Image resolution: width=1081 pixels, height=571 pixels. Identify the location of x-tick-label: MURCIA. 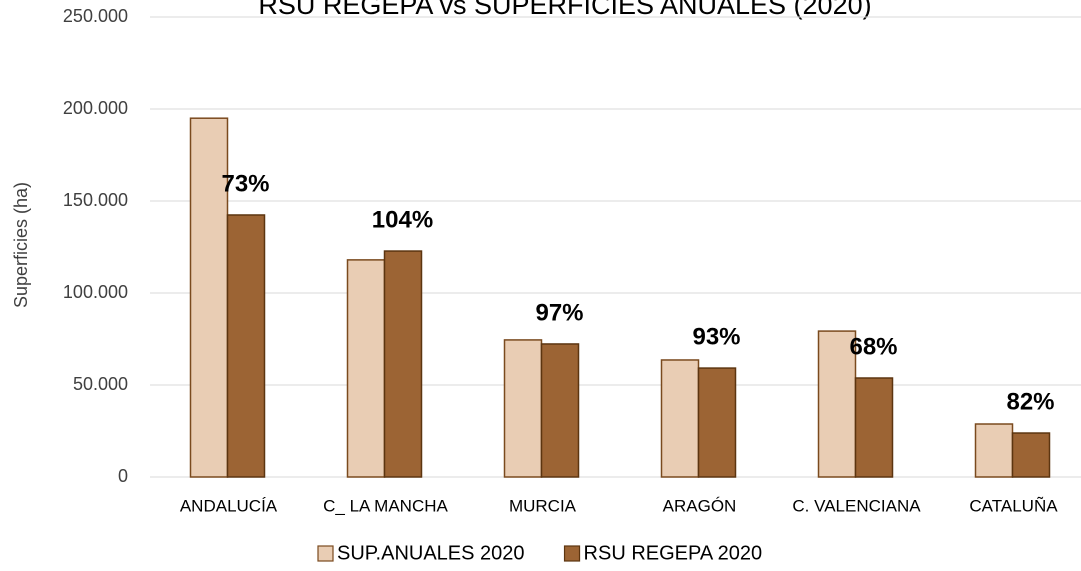
(543, 505).